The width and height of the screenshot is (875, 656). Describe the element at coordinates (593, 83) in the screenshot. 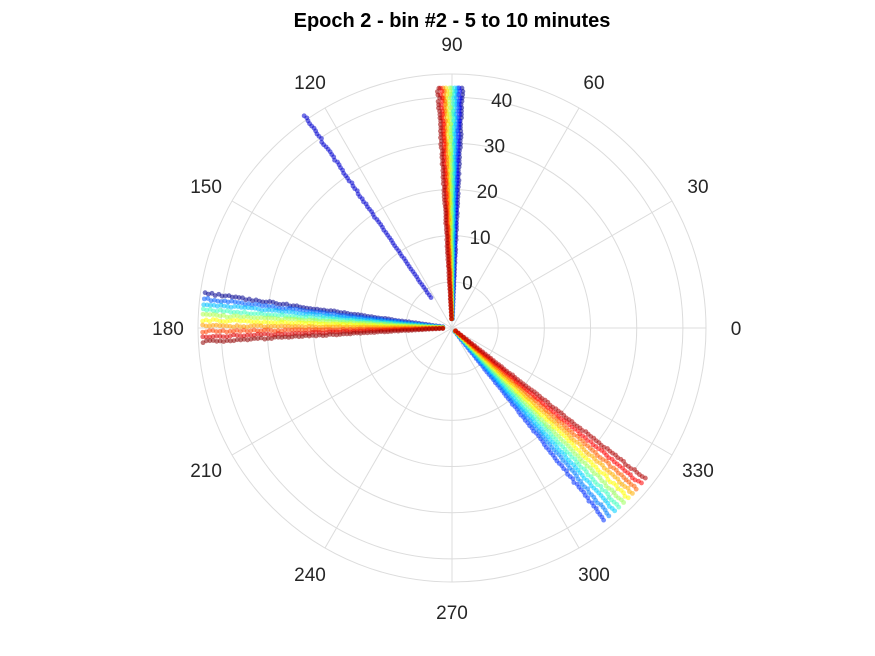

I see `angular-tick-label: 60` at that location.